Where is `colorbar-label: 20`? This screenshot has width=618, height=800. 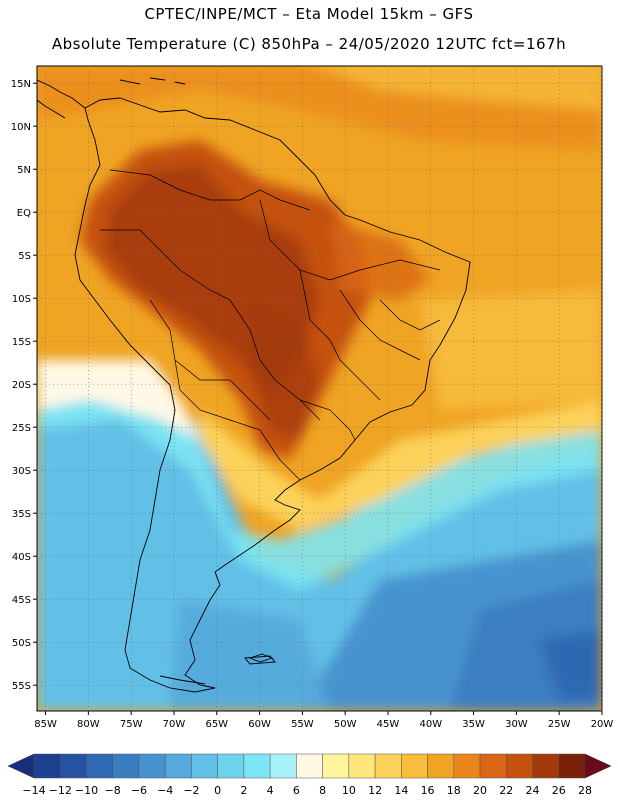
colorbar-label: 20 is located at coordinates (480, 790).